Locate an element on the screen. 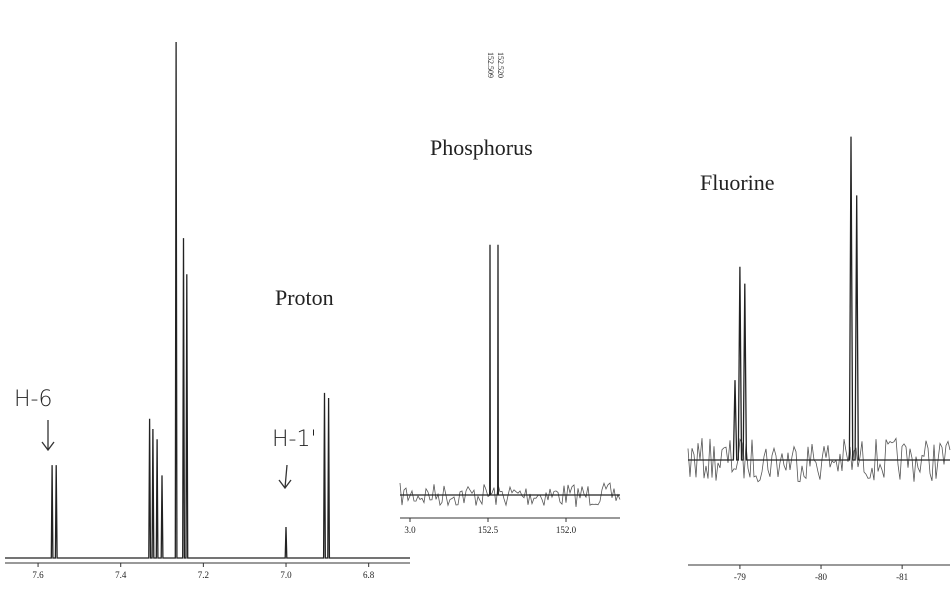  x-tick-label: 6.8 is located at coordinates (369, 575).